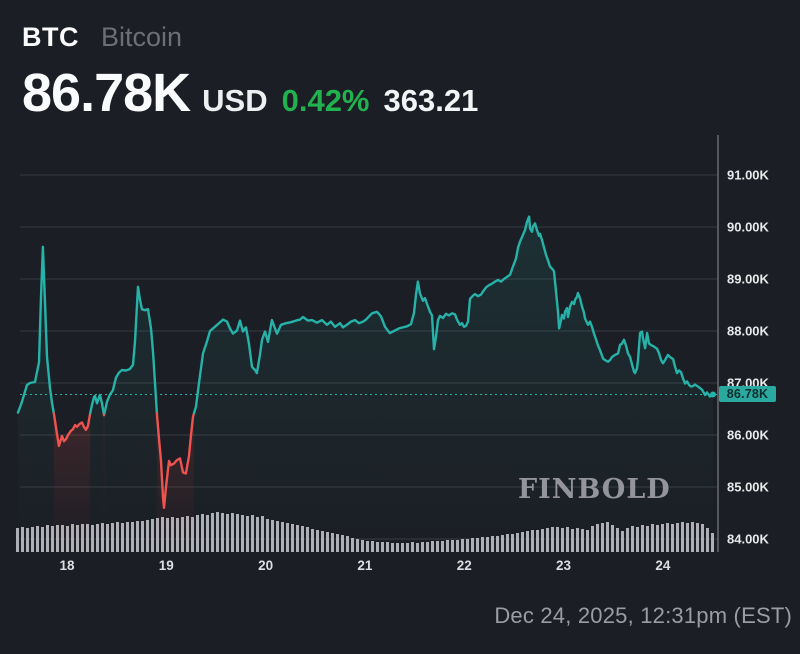  I want to click on current-price: 86.78K, so click(106, 93).